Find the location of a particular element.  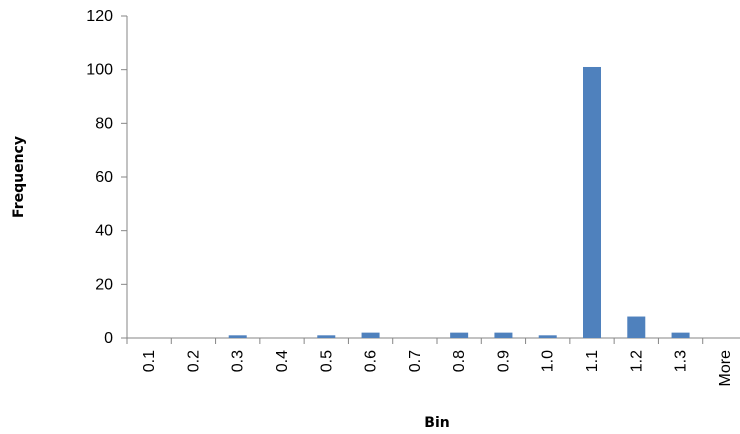

x-tick-label: 0.2 is located at coordinates (193, 361).